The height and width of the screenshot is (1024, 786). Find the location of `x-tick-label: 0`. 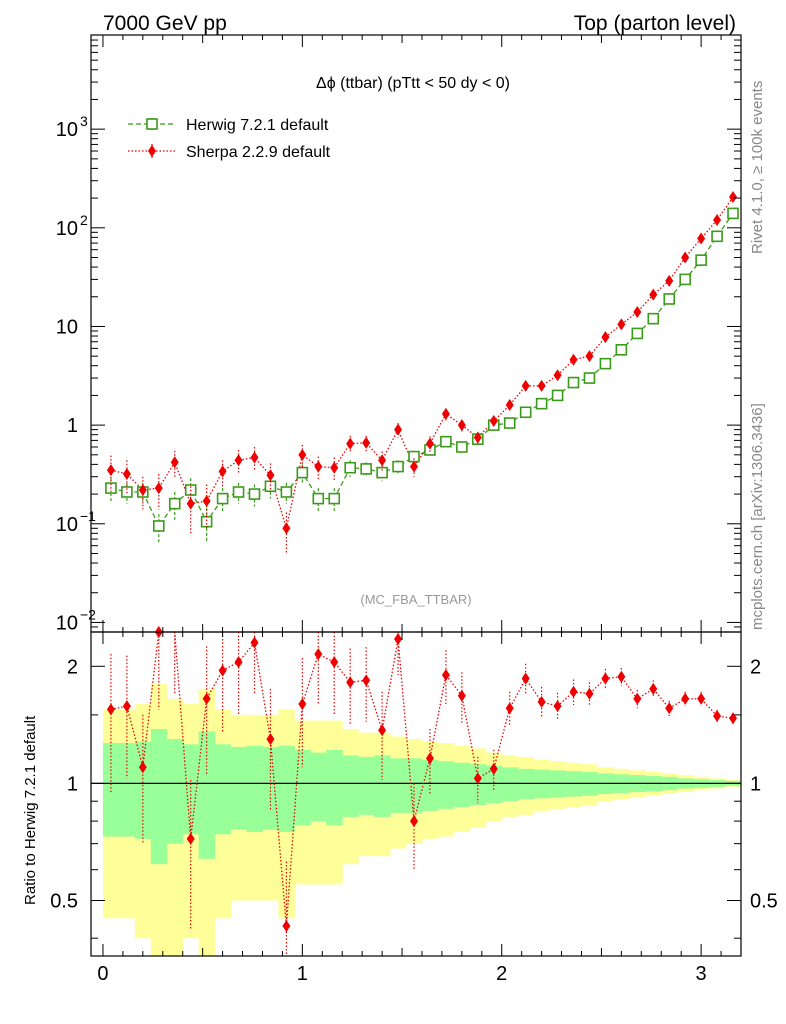

x-tick-label: 0 is located at coordinates (102, 974).